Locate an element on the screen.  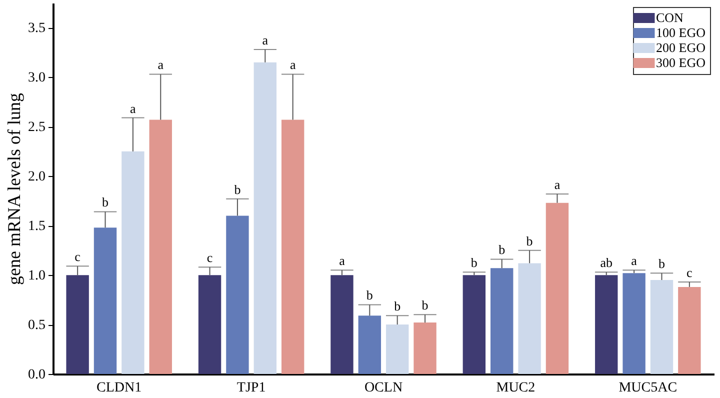
x-tick-label: MUC2 is located at coordinates (516, 388).